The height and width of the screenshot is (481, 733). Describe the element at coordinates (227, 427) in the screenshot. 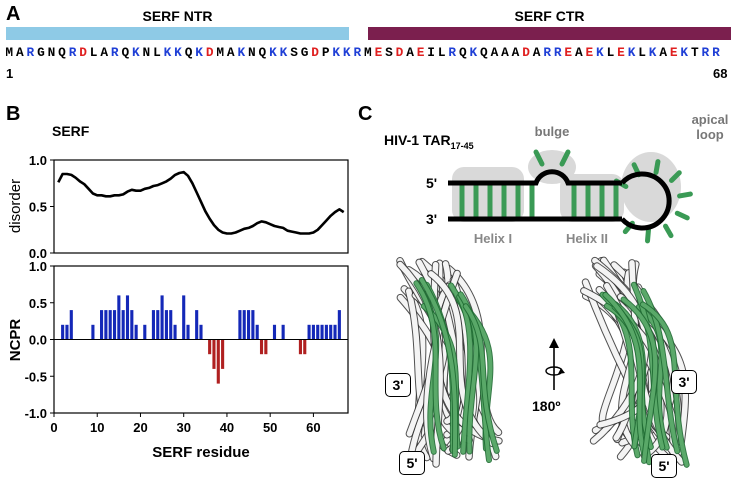

I see `ncpr-xtick-label: 40` at that location.